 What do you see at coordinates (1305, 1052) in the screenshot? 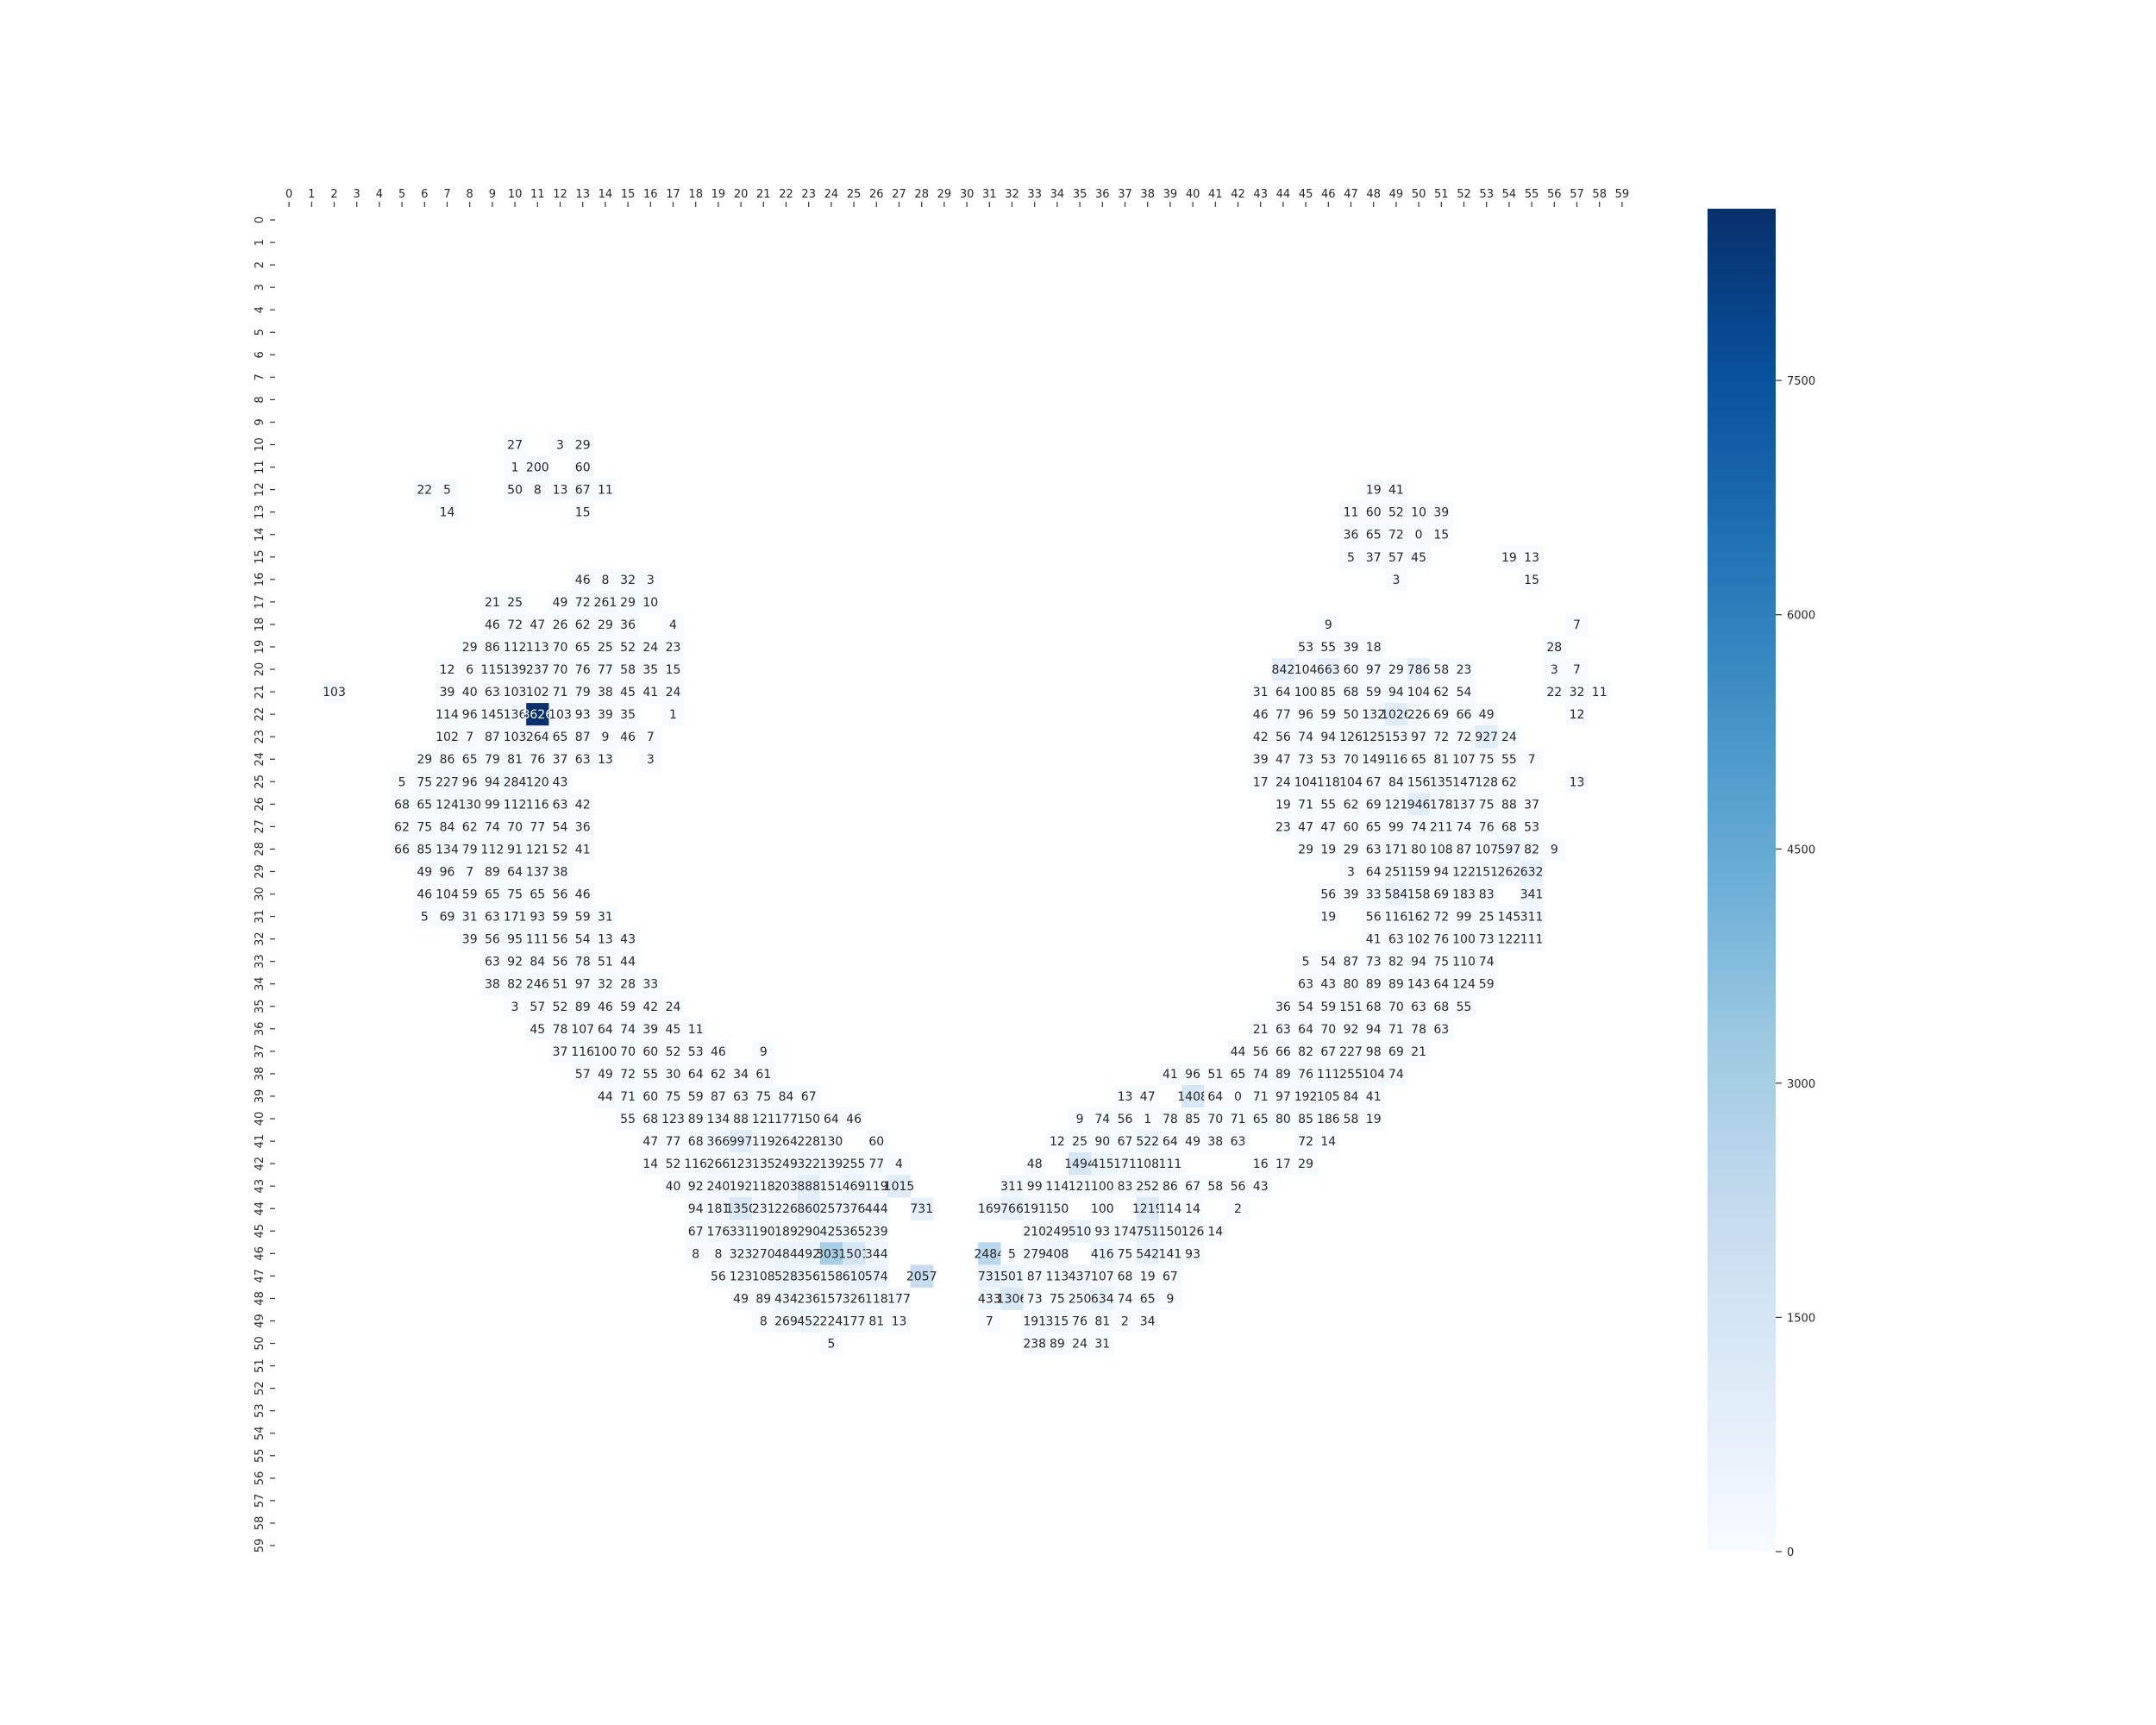
I see `cell-value-label: 82` at bounding box center [1305, 1052].